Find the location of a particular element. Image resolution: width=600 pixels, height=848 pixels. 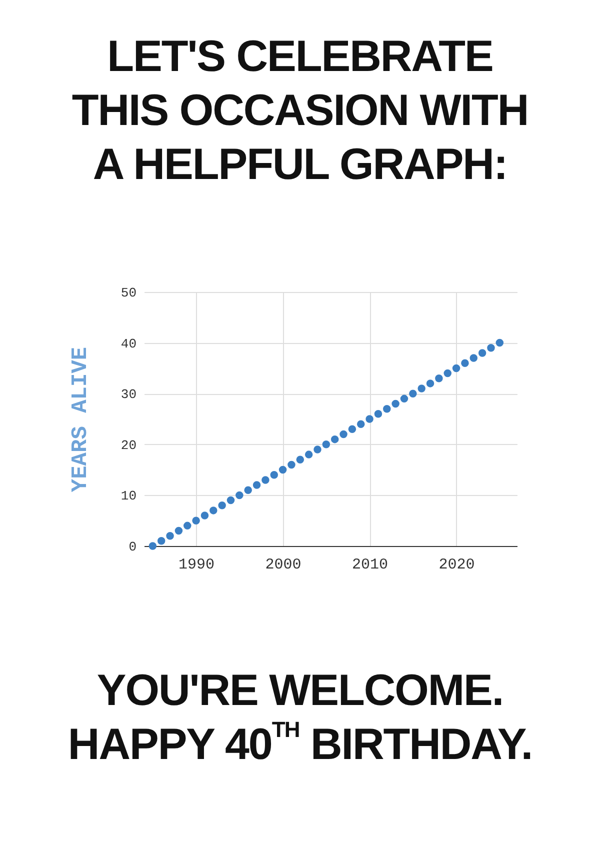

y-tick-label: 10 is located at coordinates (128, 496).